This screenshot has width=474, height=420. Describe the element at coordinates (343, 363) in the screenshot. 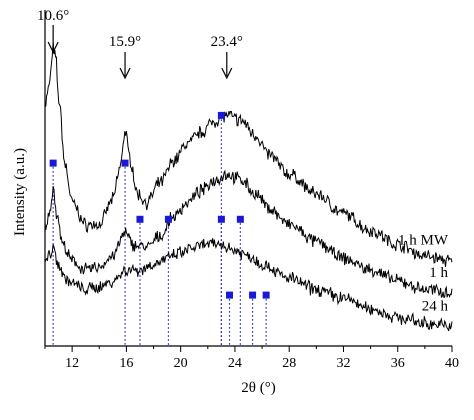

I see `x-tick-label: 32` at that location.